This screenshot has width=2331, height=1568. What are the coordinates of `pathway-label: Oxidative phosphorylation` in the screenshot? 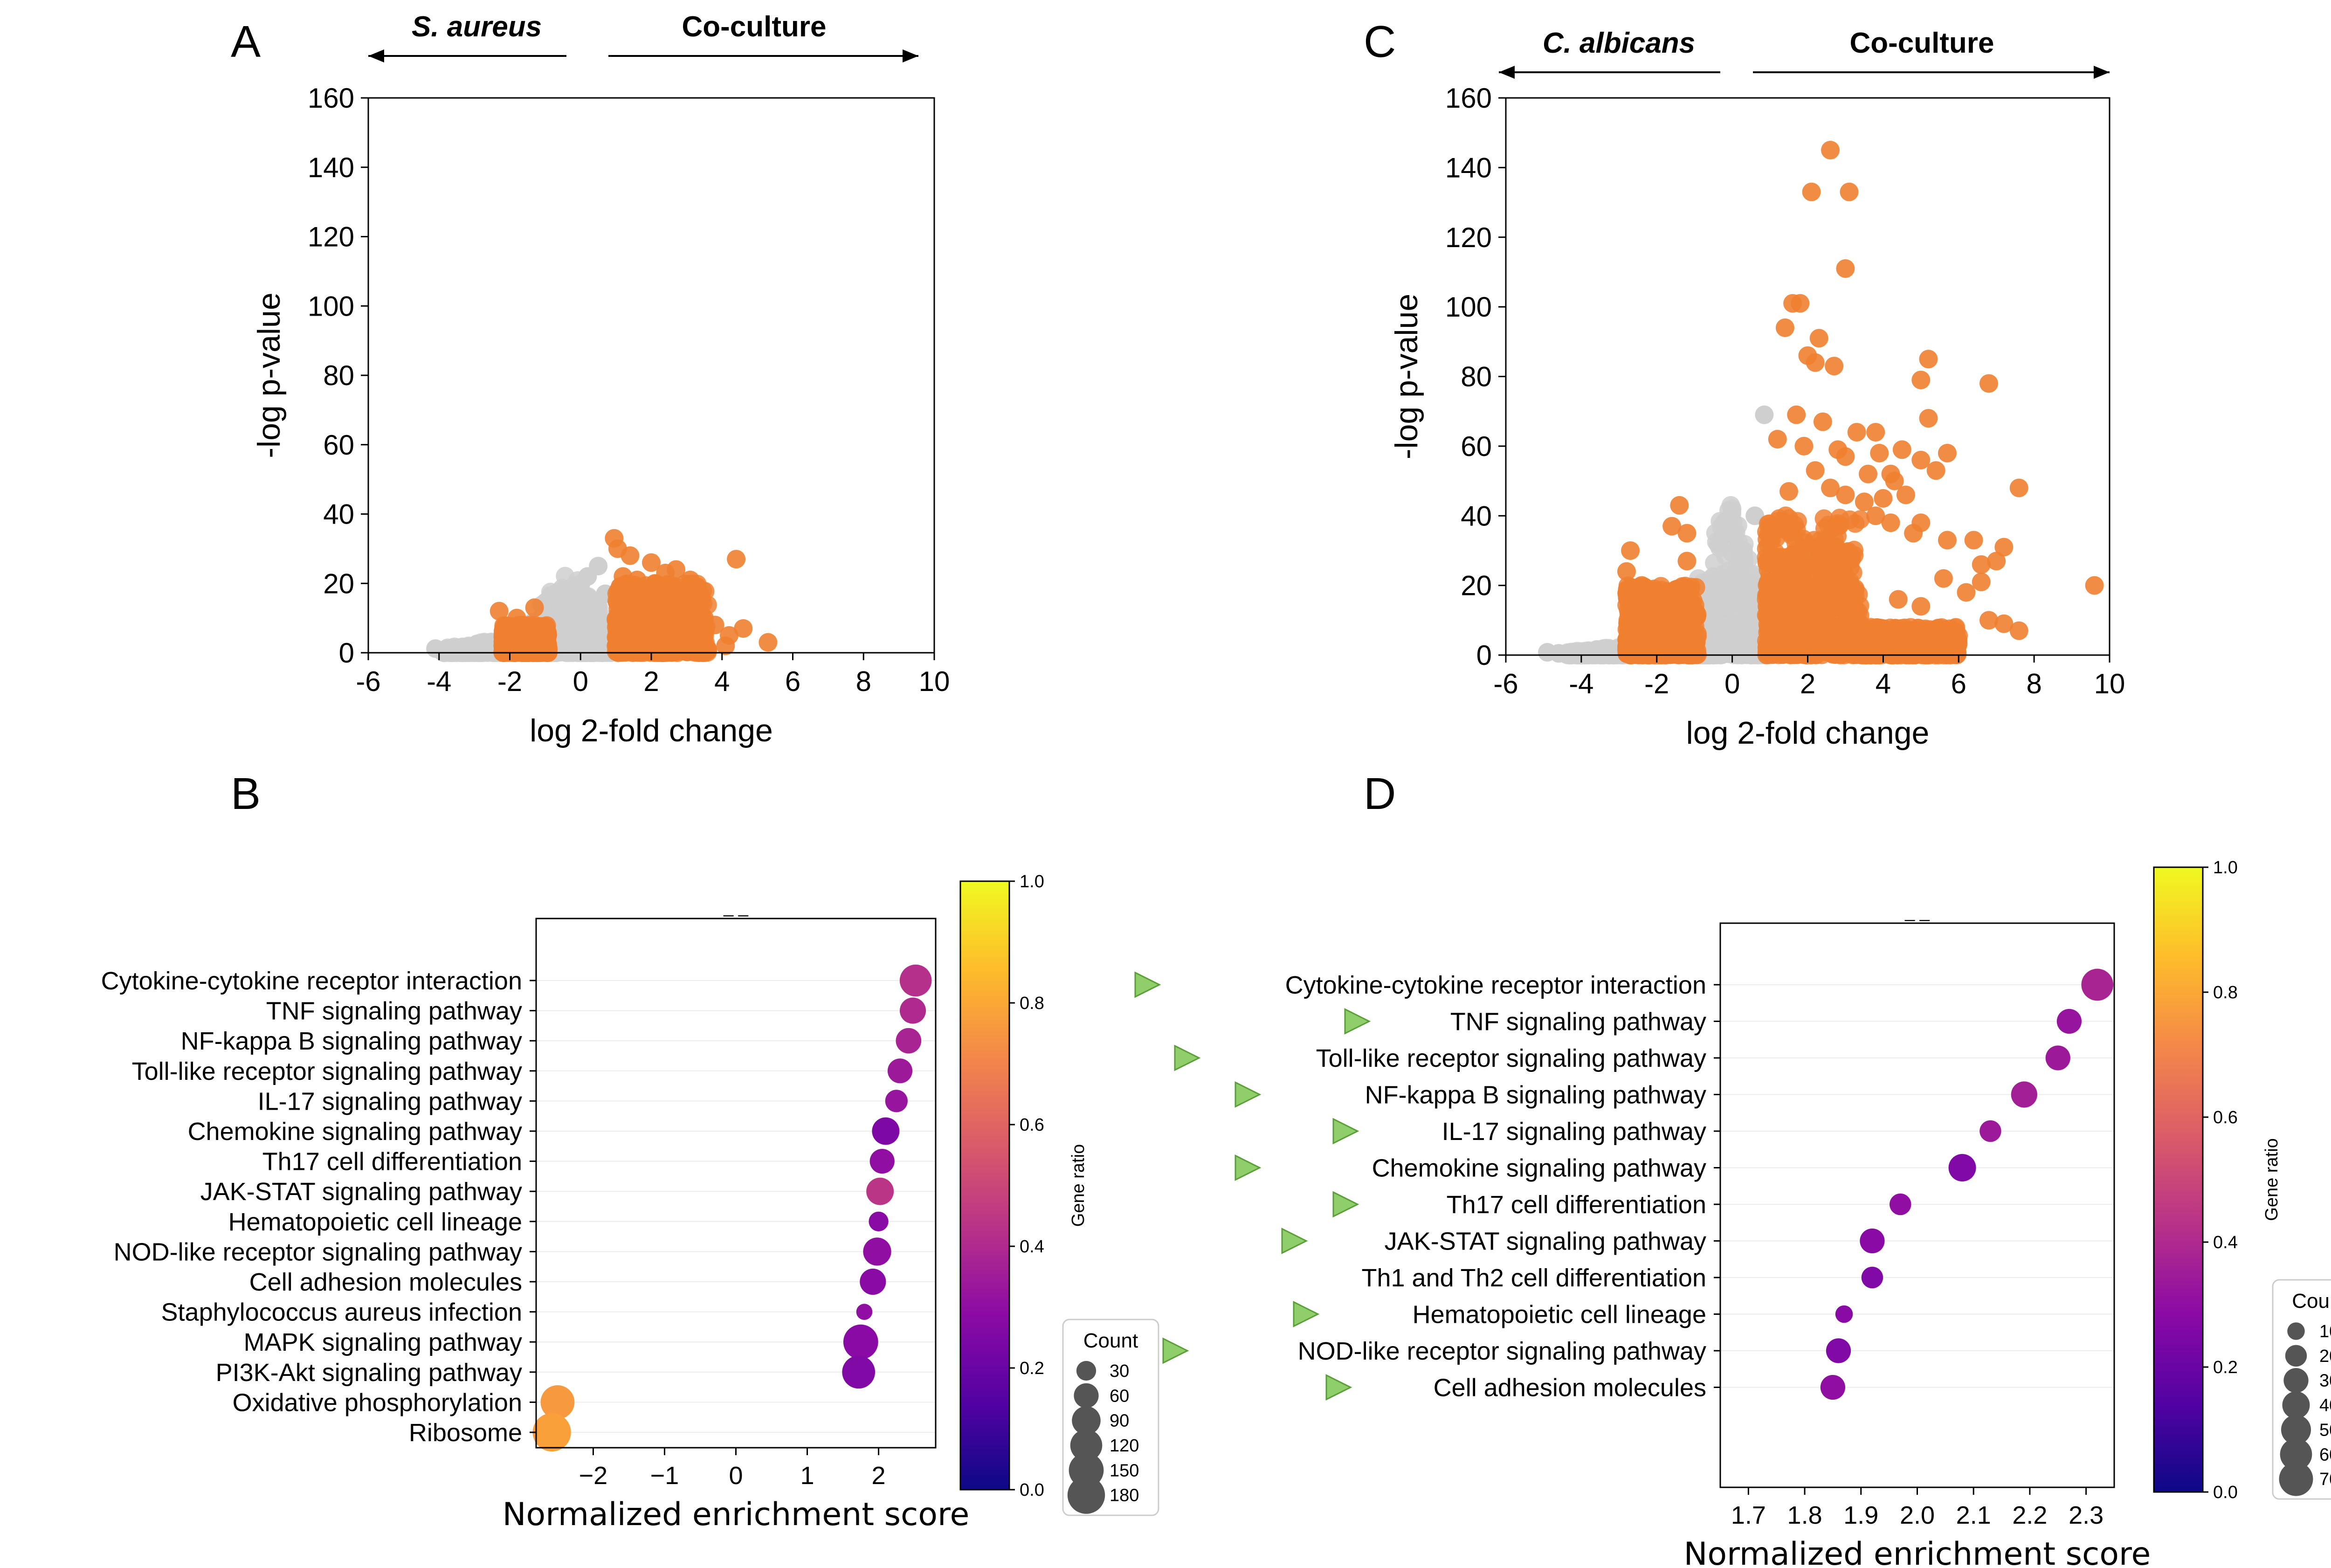 It's located at (377, 1402).